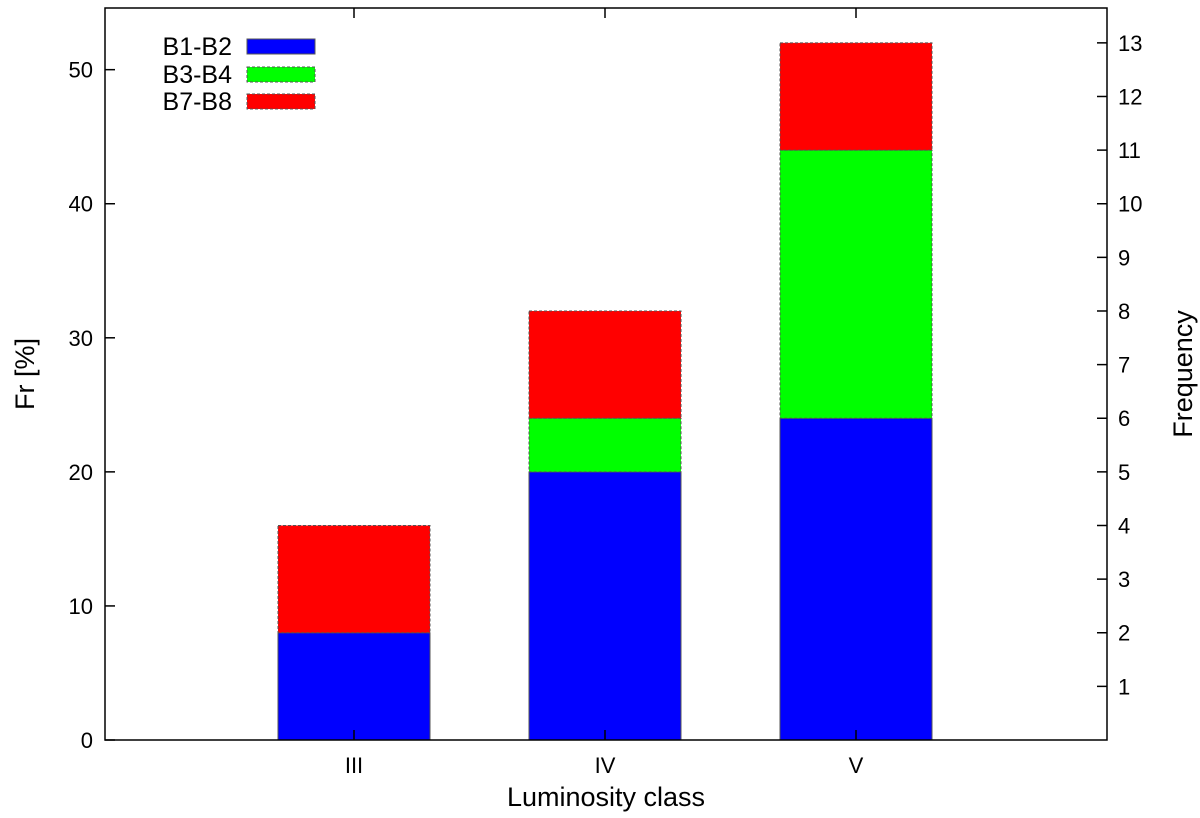  I want to click on bar-b1-b2-iv, so click(605, 606).